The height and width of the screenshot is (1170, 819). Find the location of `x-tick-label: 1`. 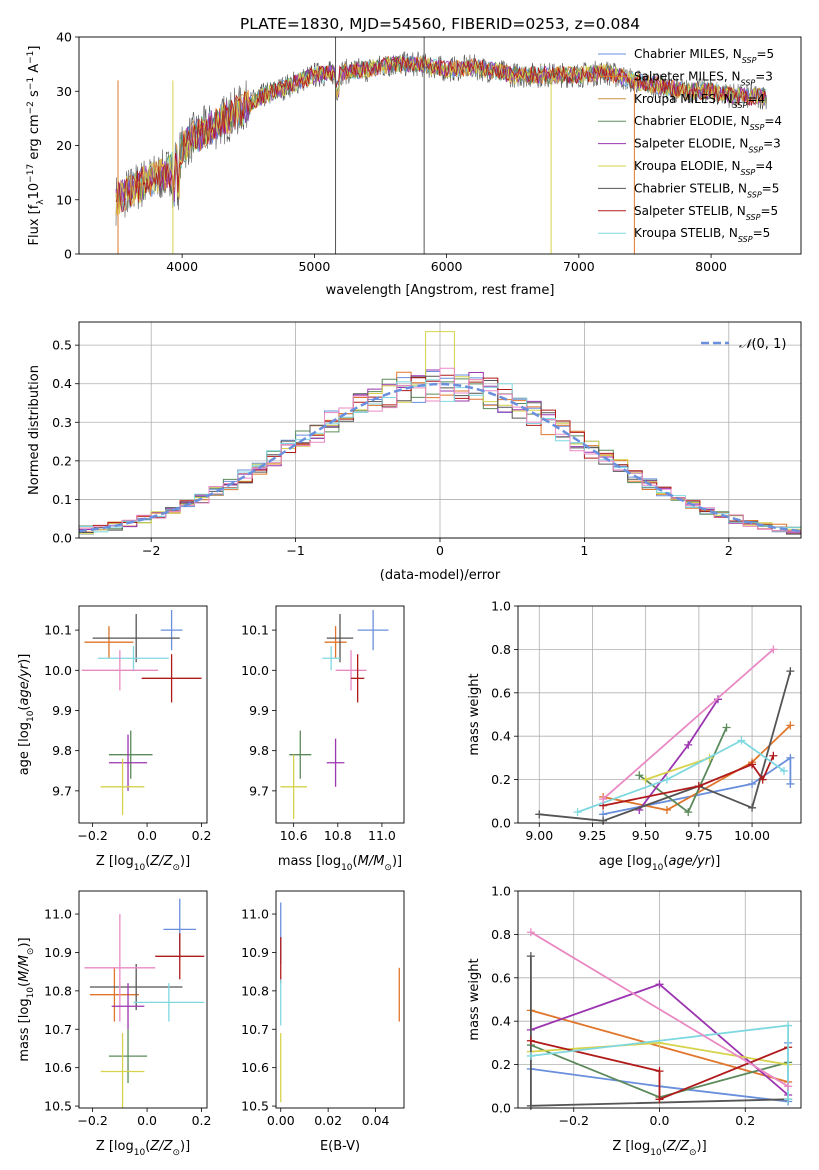

x-tick-label: 1 is located at coordinates (584, 550).